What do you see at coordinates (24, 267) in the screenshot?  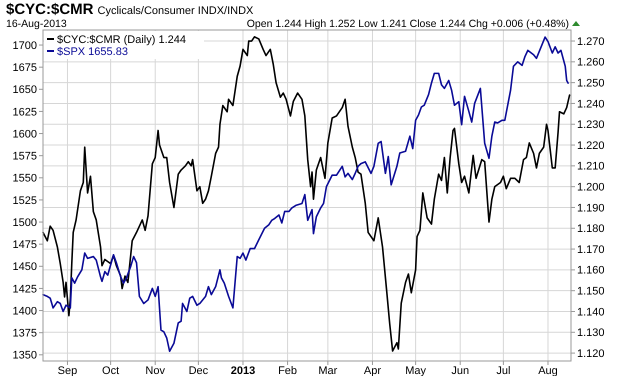 I see `y-tick-label: 1450` at bounding box center [24, 267].